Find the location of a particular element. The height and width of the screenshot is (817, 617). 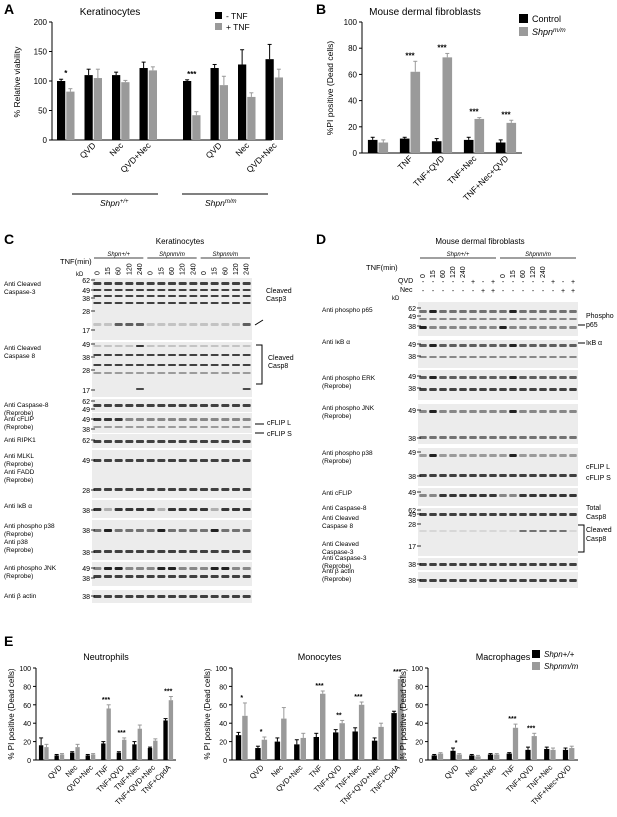

mw-marker: 62 is located at coordinates (412, 511).